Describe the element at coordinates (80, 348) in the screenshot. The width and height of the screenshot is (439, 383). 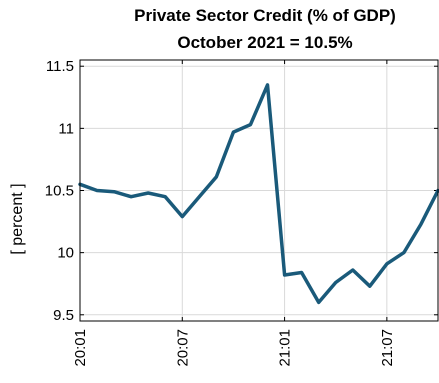
I see `x-tick-label: 20:01` at that location.